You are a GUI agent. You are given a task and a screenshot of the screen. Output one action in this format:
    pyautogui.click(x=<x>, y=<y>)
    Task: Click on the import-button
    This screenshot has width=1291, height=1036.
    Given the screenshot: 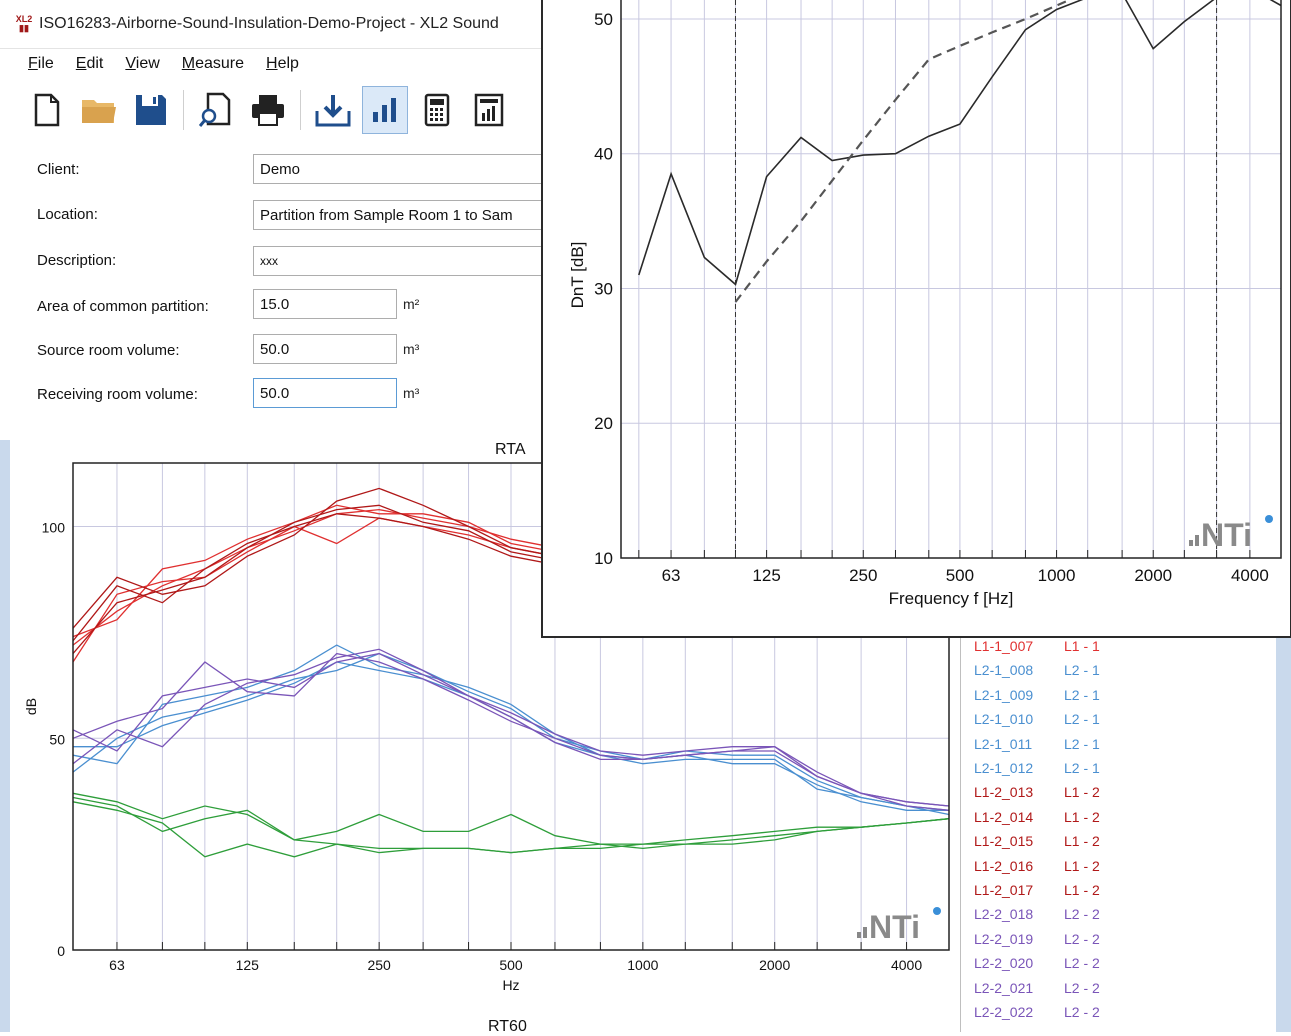 What is the action you would take?
    pyautogui.click(x=333, y=110)
    